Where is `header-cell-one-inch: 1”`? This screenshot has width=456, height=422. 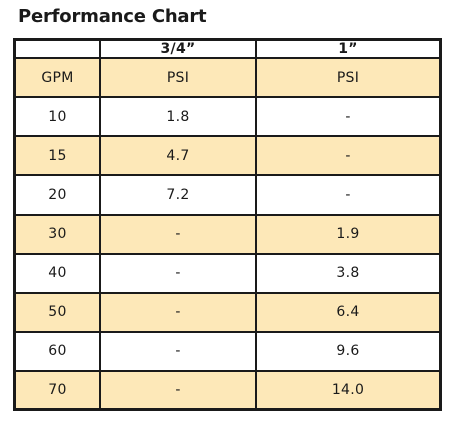 header-cell-one-inch: 1” is located at coordinates (347, 50).